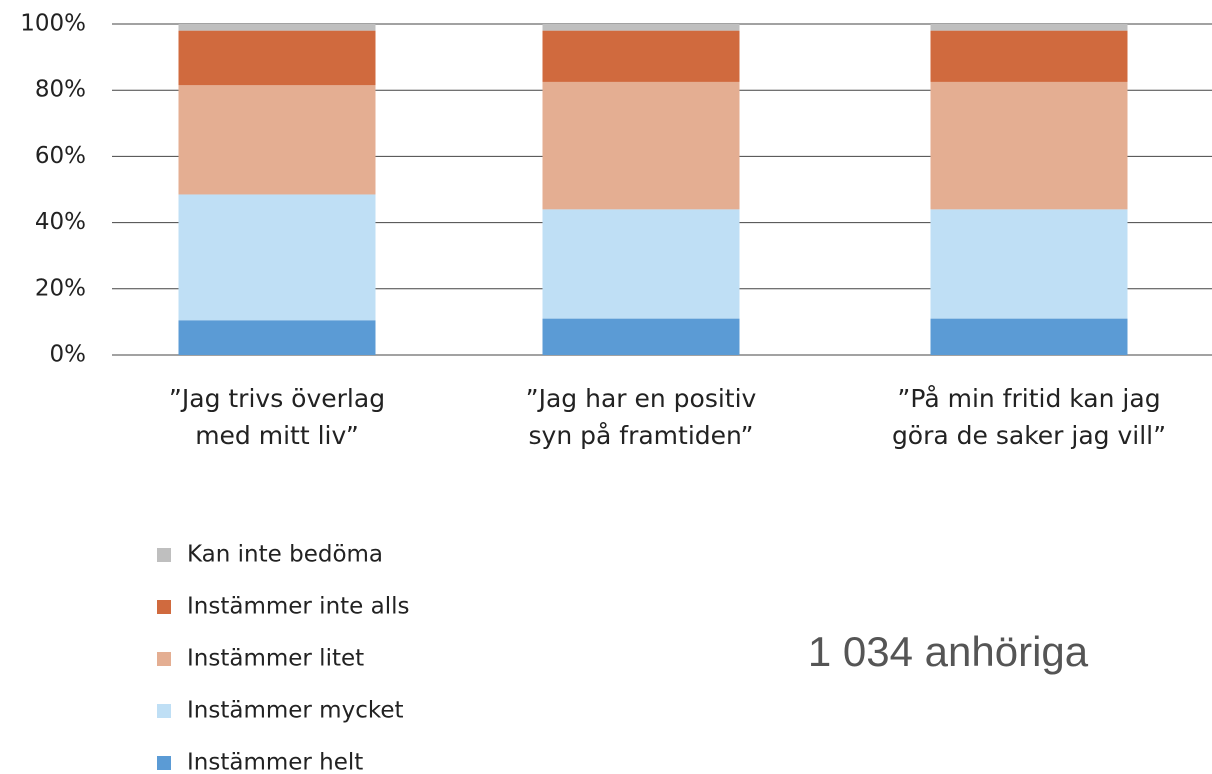 This screenshot has height=774, width=1212. Describe the element at coordinates (60, 288) in the screenshot. I see `y-tick-label: 20%` at that location.